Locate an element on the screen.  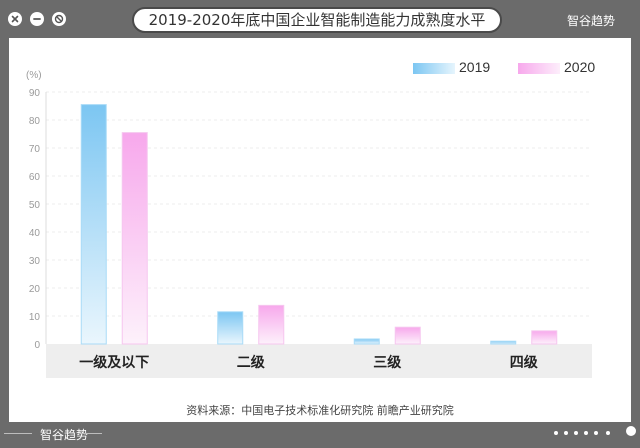
y-tick-label-10: 10 is located at coordinates (35, 317).